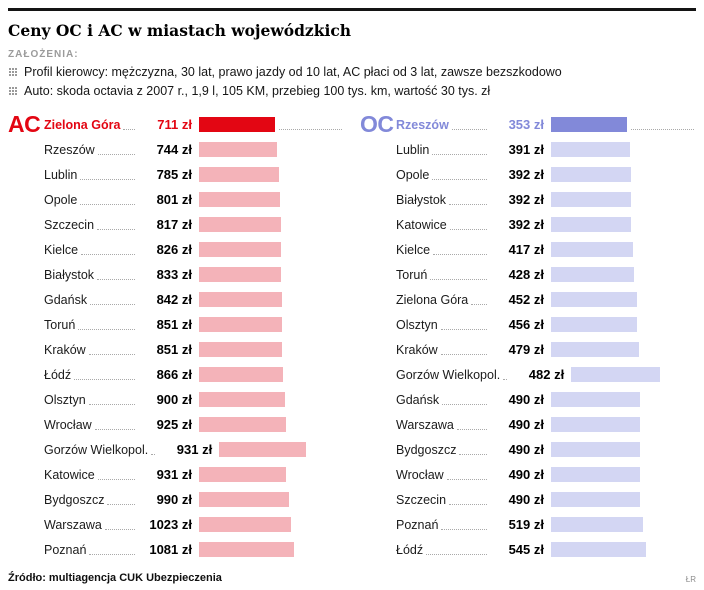 This screenshot has height=590, width=704. What do you see at coordinates (194, 449) in the screenshot?
I see `chart-row: Gorzów Wielkopol. 931 zł` at bounding box center [194, 449].